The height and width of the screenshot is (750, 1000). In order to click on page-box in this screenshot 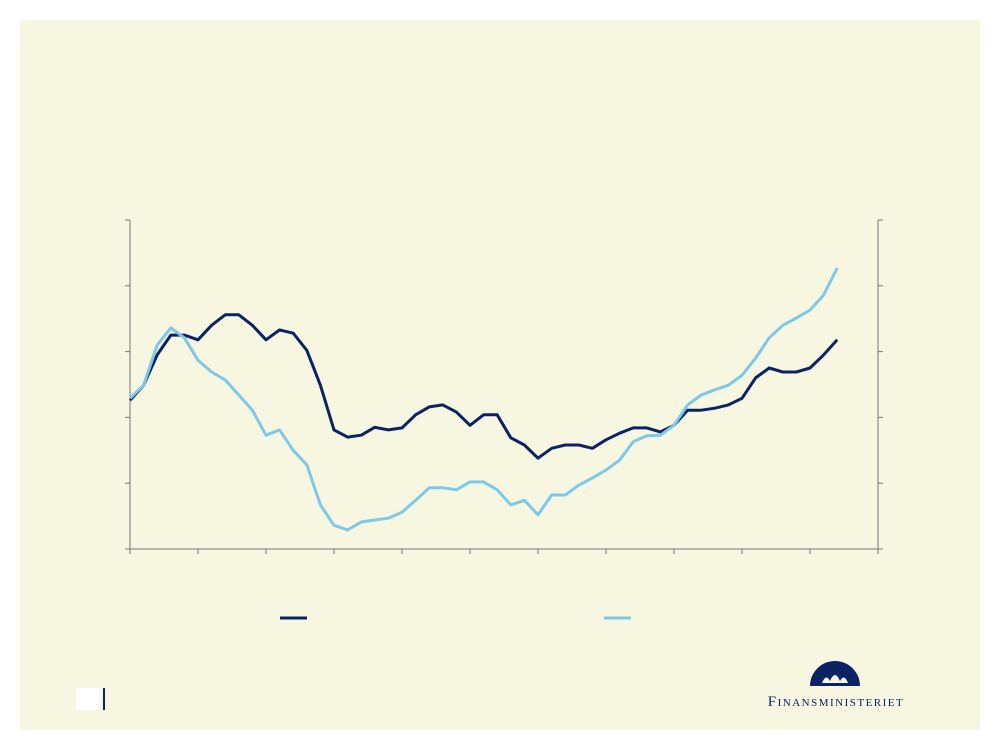, I will do `click(88, 699)`.